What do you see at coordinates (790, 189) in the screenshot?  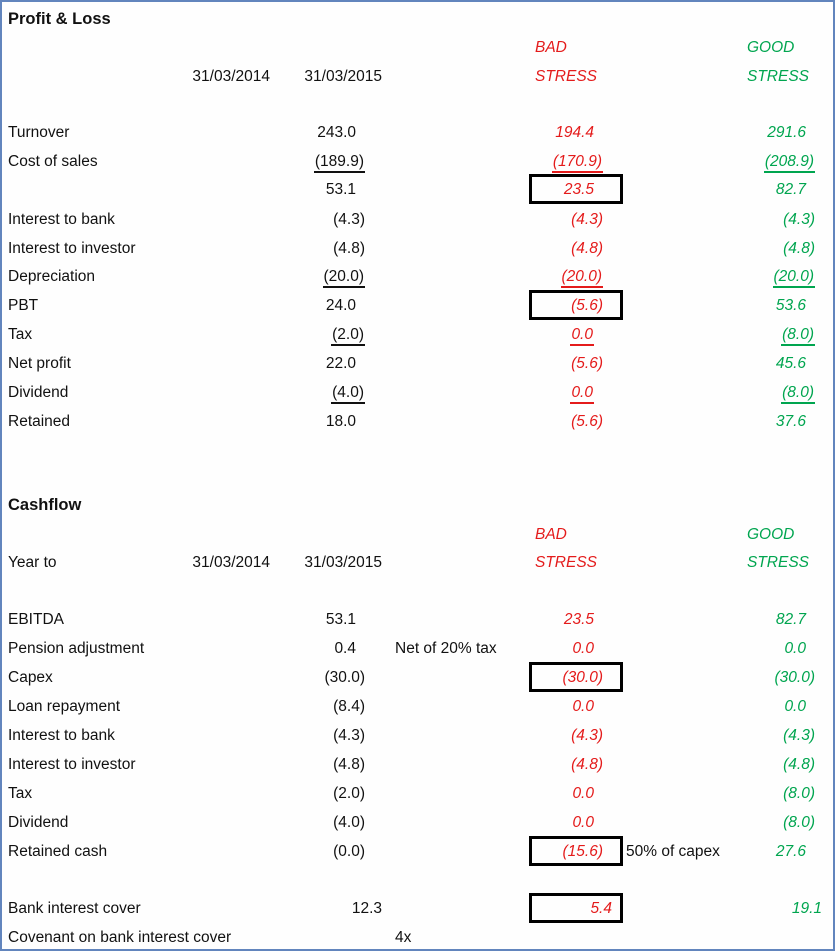 I see `value-good-stress: 82.7` at bounding box center [790, 189].